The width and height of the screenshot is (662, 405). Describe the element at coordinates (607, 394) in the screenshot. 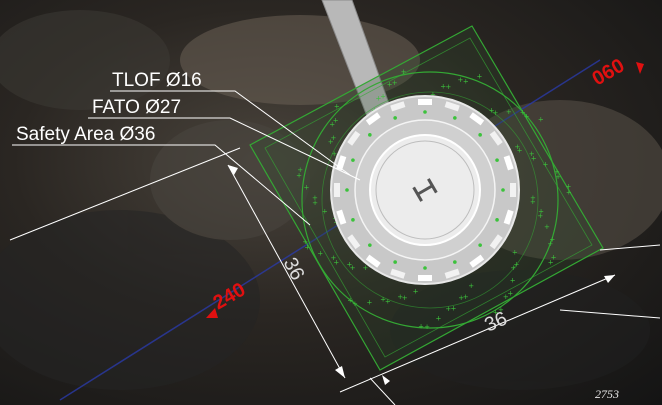

I see `sheet-number: 2753` at that location.